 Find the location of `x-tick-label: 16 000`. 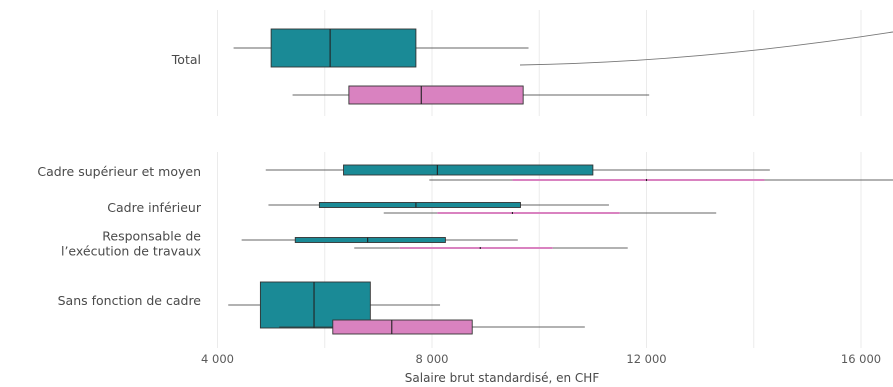

x-tick-label: 16 000 is located at coordinates (861, 359).